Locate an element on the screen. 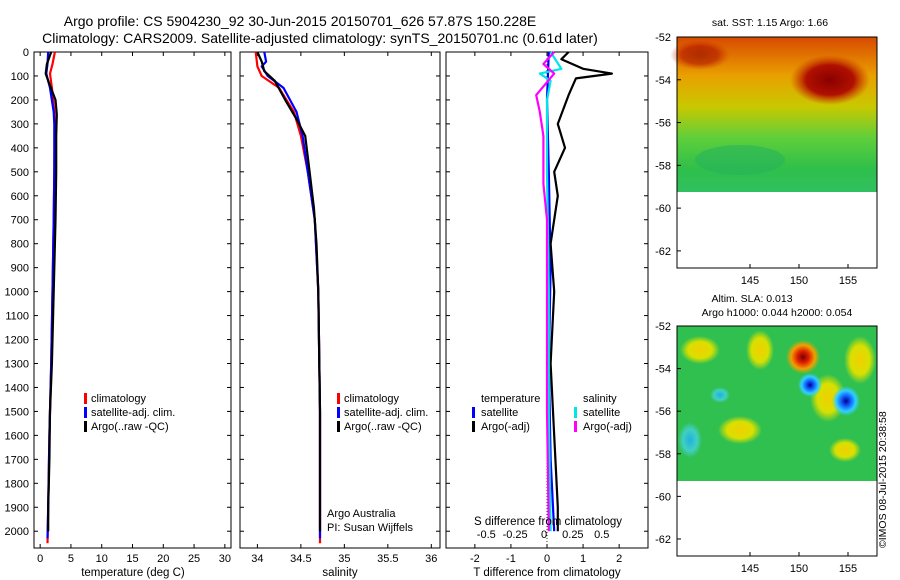 This screenshot has width=900, height=580. legend-swatch-s-satellite is located at coordinates (575, 412).